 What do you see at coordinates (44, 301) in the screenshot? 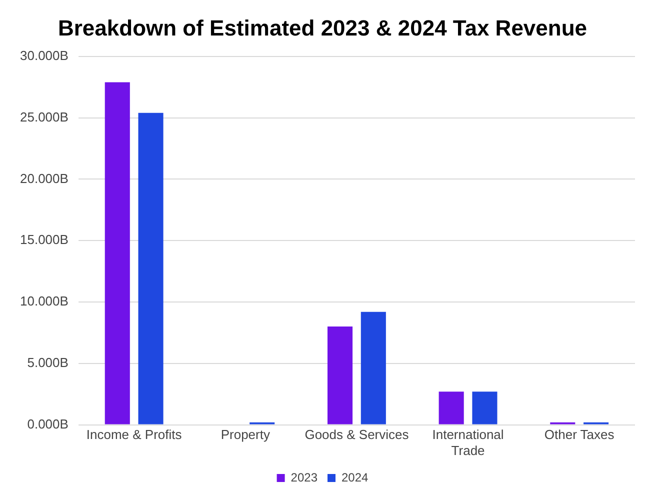
I see `y-tick-label: 10.000B` at bounding box center [44, 301].